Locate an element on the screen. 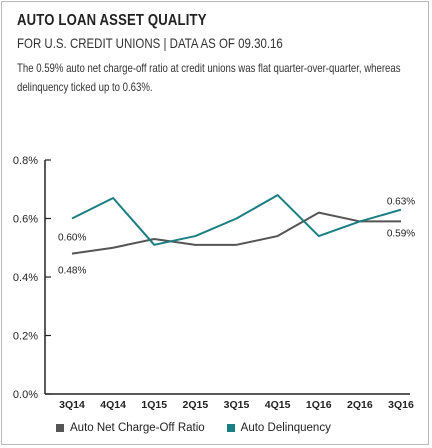 This screenshot has height=448, width=432. x-tick-label: 2Q16 is located at coordinates (360, 405).